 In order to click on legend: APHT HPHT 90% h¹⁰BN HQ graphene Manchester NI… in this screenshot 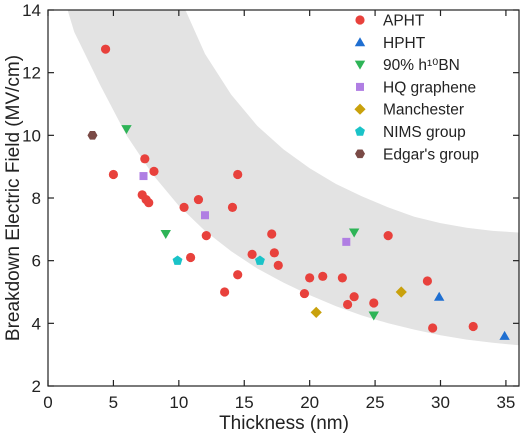, I will do `click(416, 88)`.